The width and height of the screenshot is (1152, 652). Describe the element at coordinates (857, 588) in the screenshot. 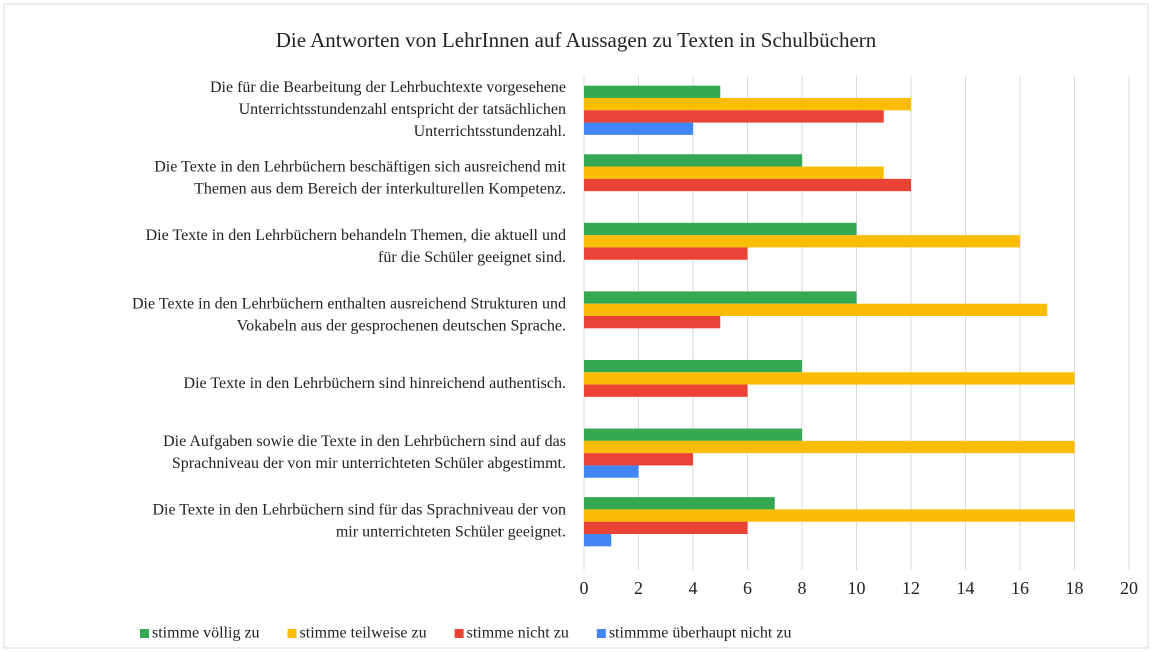

I see `x-tick-label: 10` at that location.